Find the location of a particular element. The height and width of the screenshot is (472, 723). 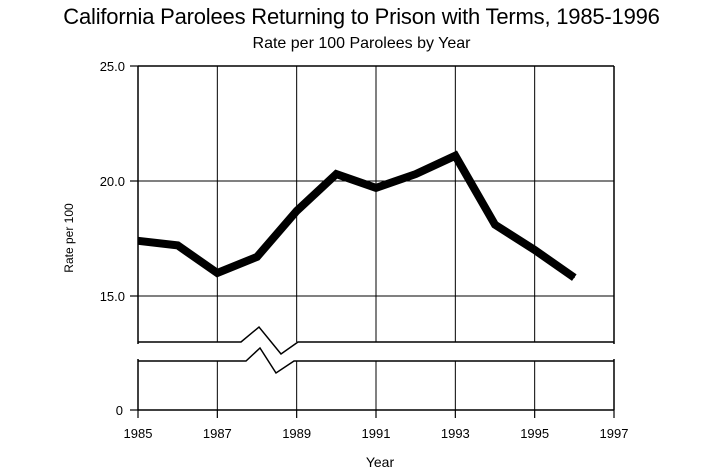

y-tick-label: 20.0 is located at coordinates (112, 181).